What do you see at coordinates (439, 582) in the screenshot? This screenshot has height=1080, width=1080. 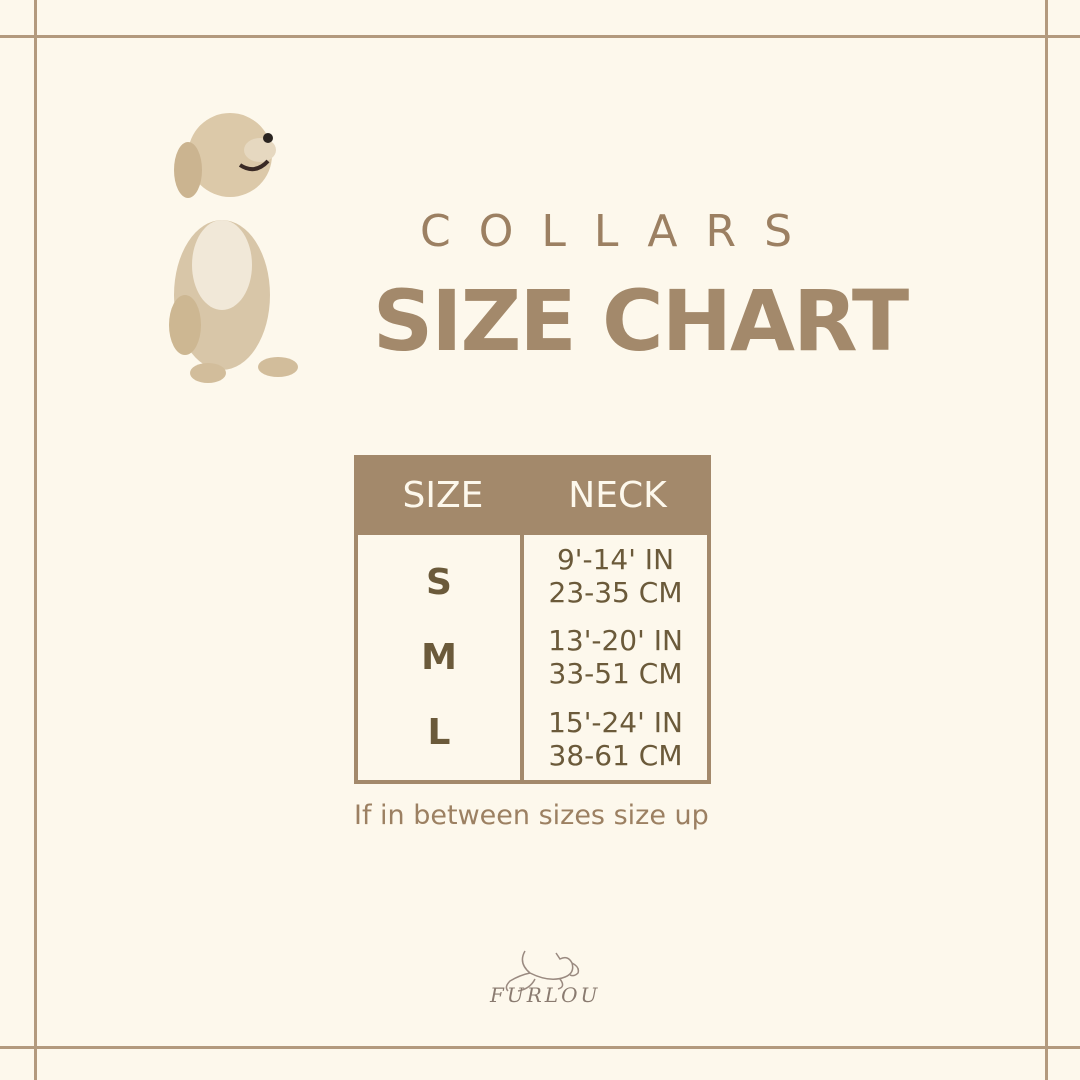 I see `size-s: S` at bounding box center [439, 582].